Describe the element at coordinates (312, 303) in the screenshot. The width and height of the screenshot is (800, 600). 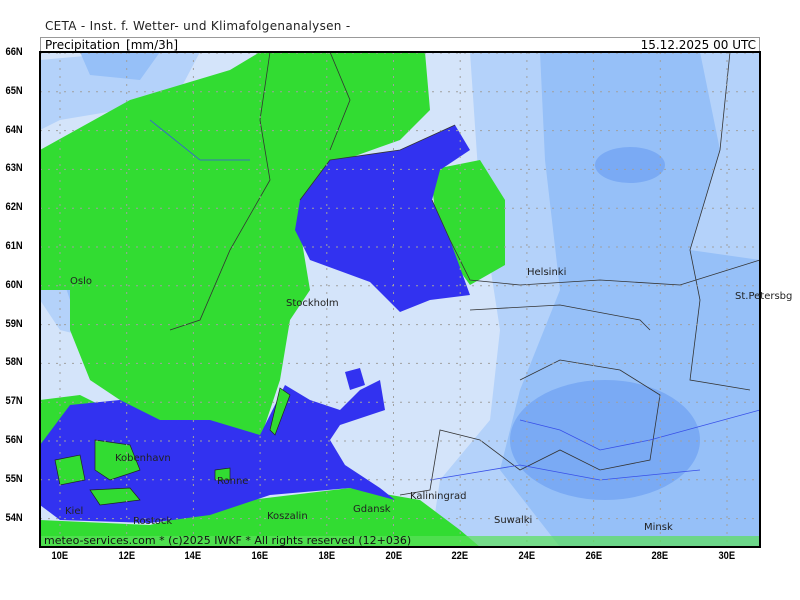
I see `city-label: Stockholm` at that location.